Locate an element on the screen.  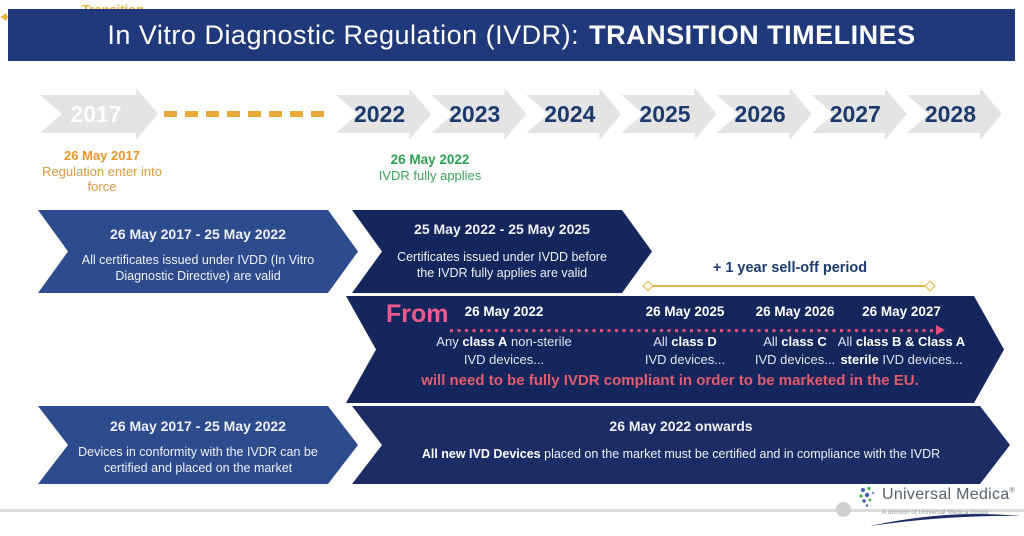
page-title: In Vitro Diagnostic Regulation (IVDR): is located at coordinates (343, 34).